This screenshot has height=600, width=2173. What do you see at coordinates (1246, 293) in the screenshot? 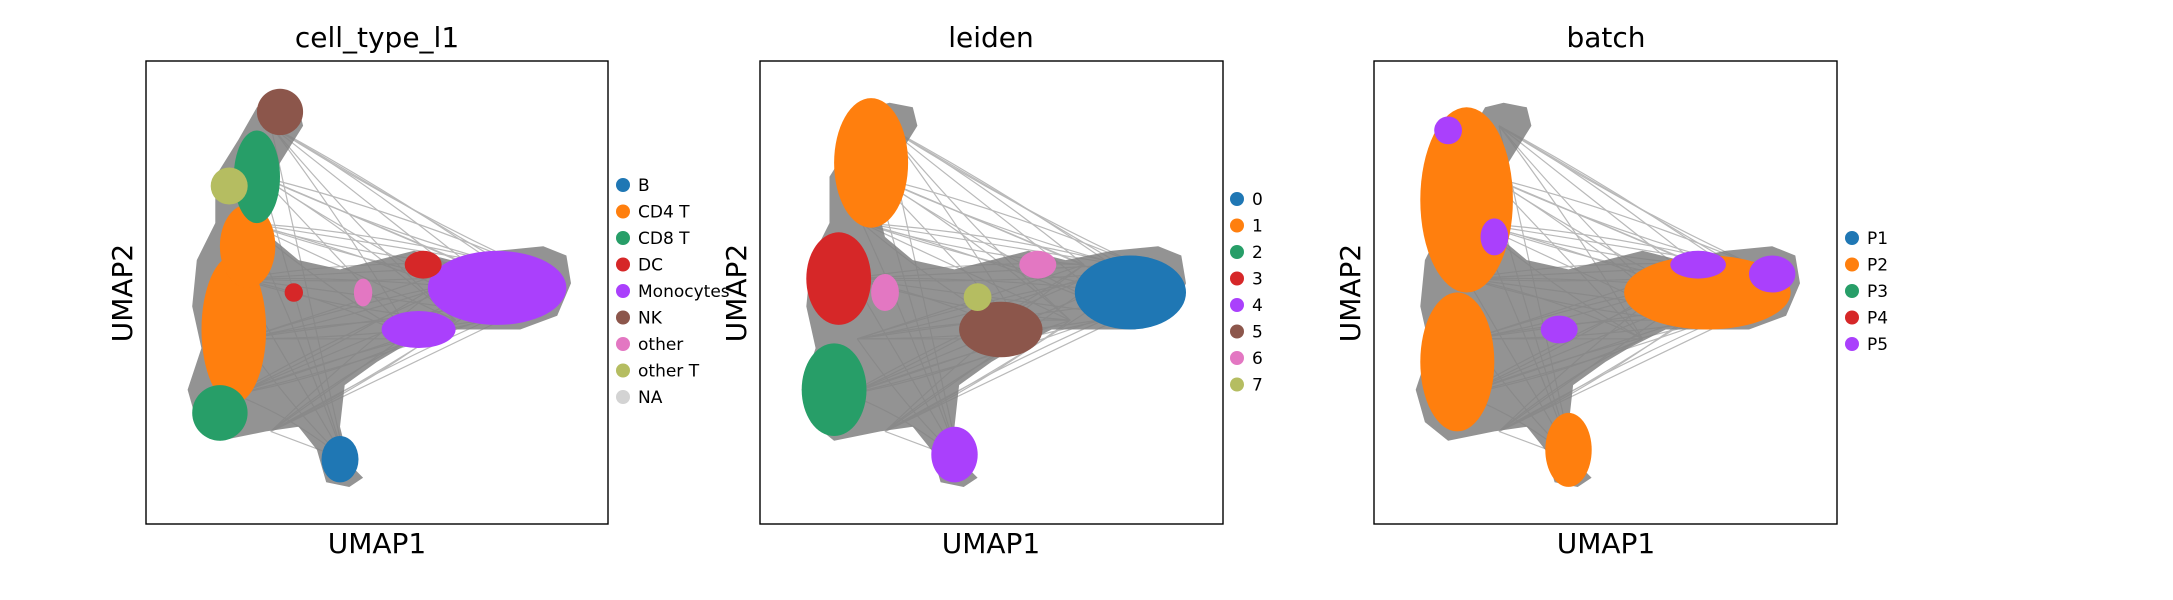
I see `legend: 0 1 2 3 4 5 6 7` at bounding box center [1246, 293].